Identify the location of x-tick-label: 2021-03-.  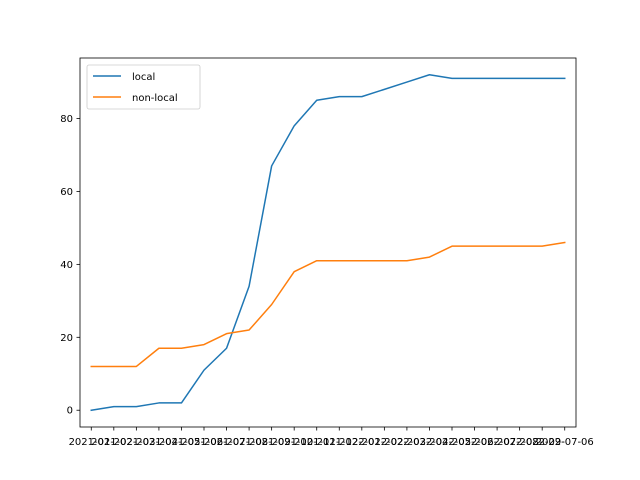
(137, 442).